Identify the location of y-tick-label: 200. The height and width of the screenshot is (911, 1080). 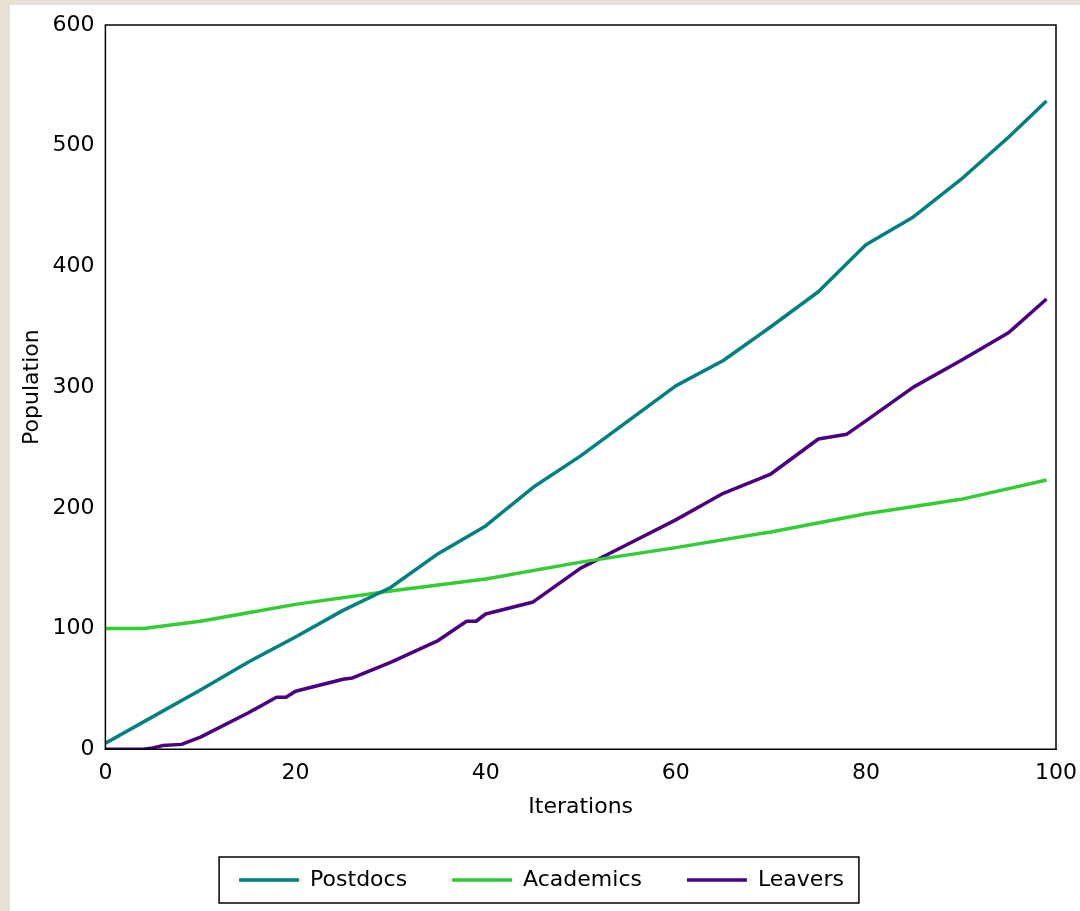
(73, 506).